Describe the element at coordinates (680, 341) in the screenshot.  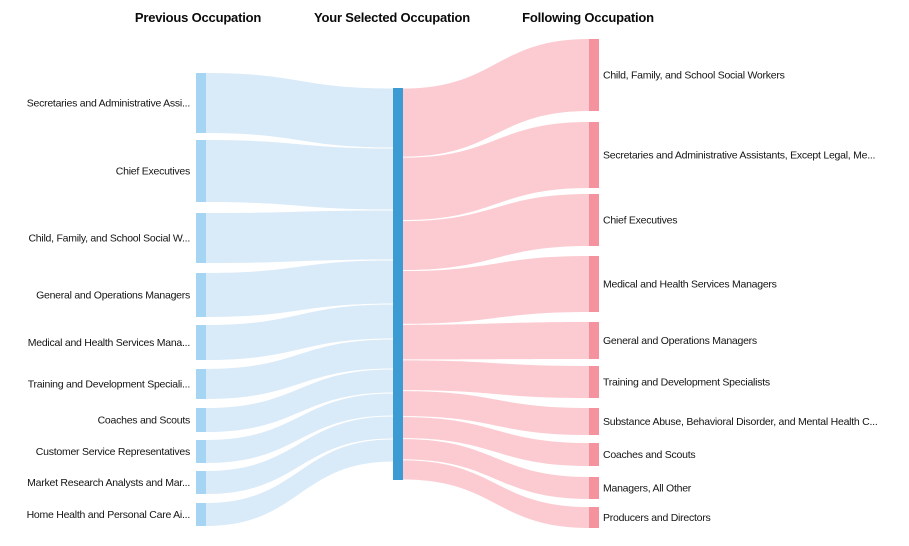
I see `following-node-label-4: General and Operations Managers` at that location.